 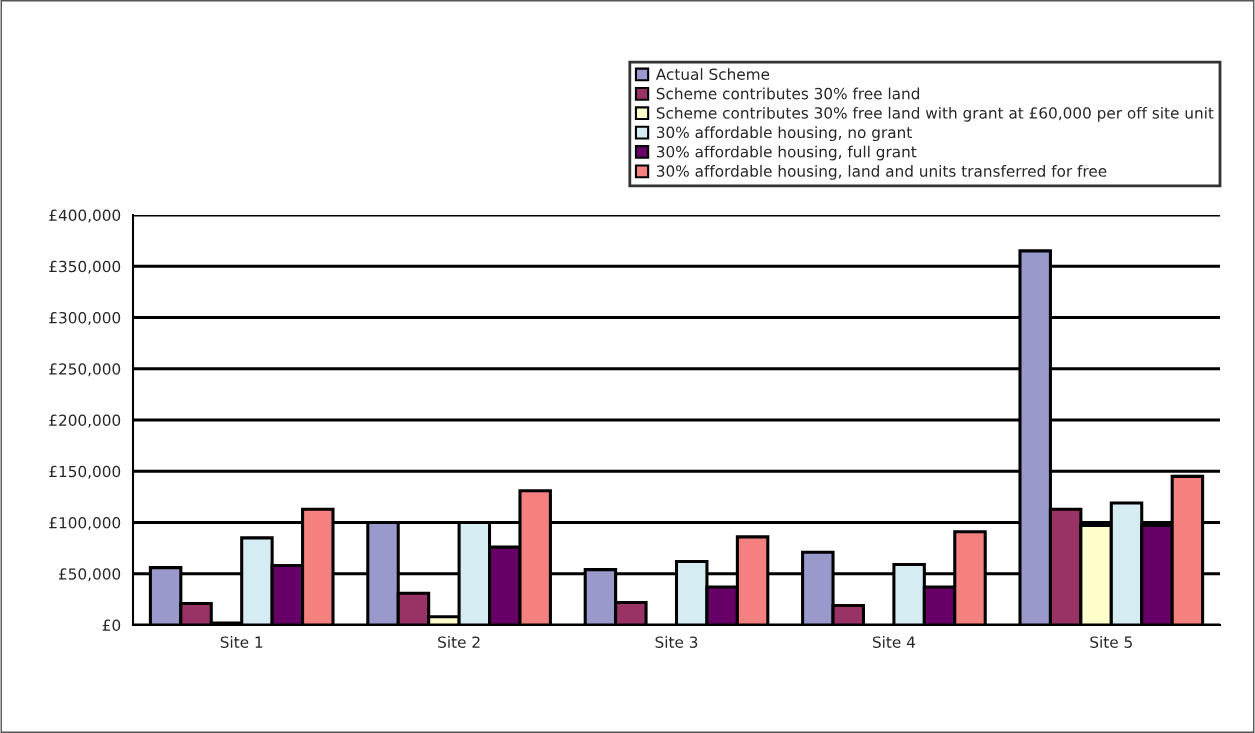 I want to click on y-tick-label: £300,000, so click(x=85, y=318).